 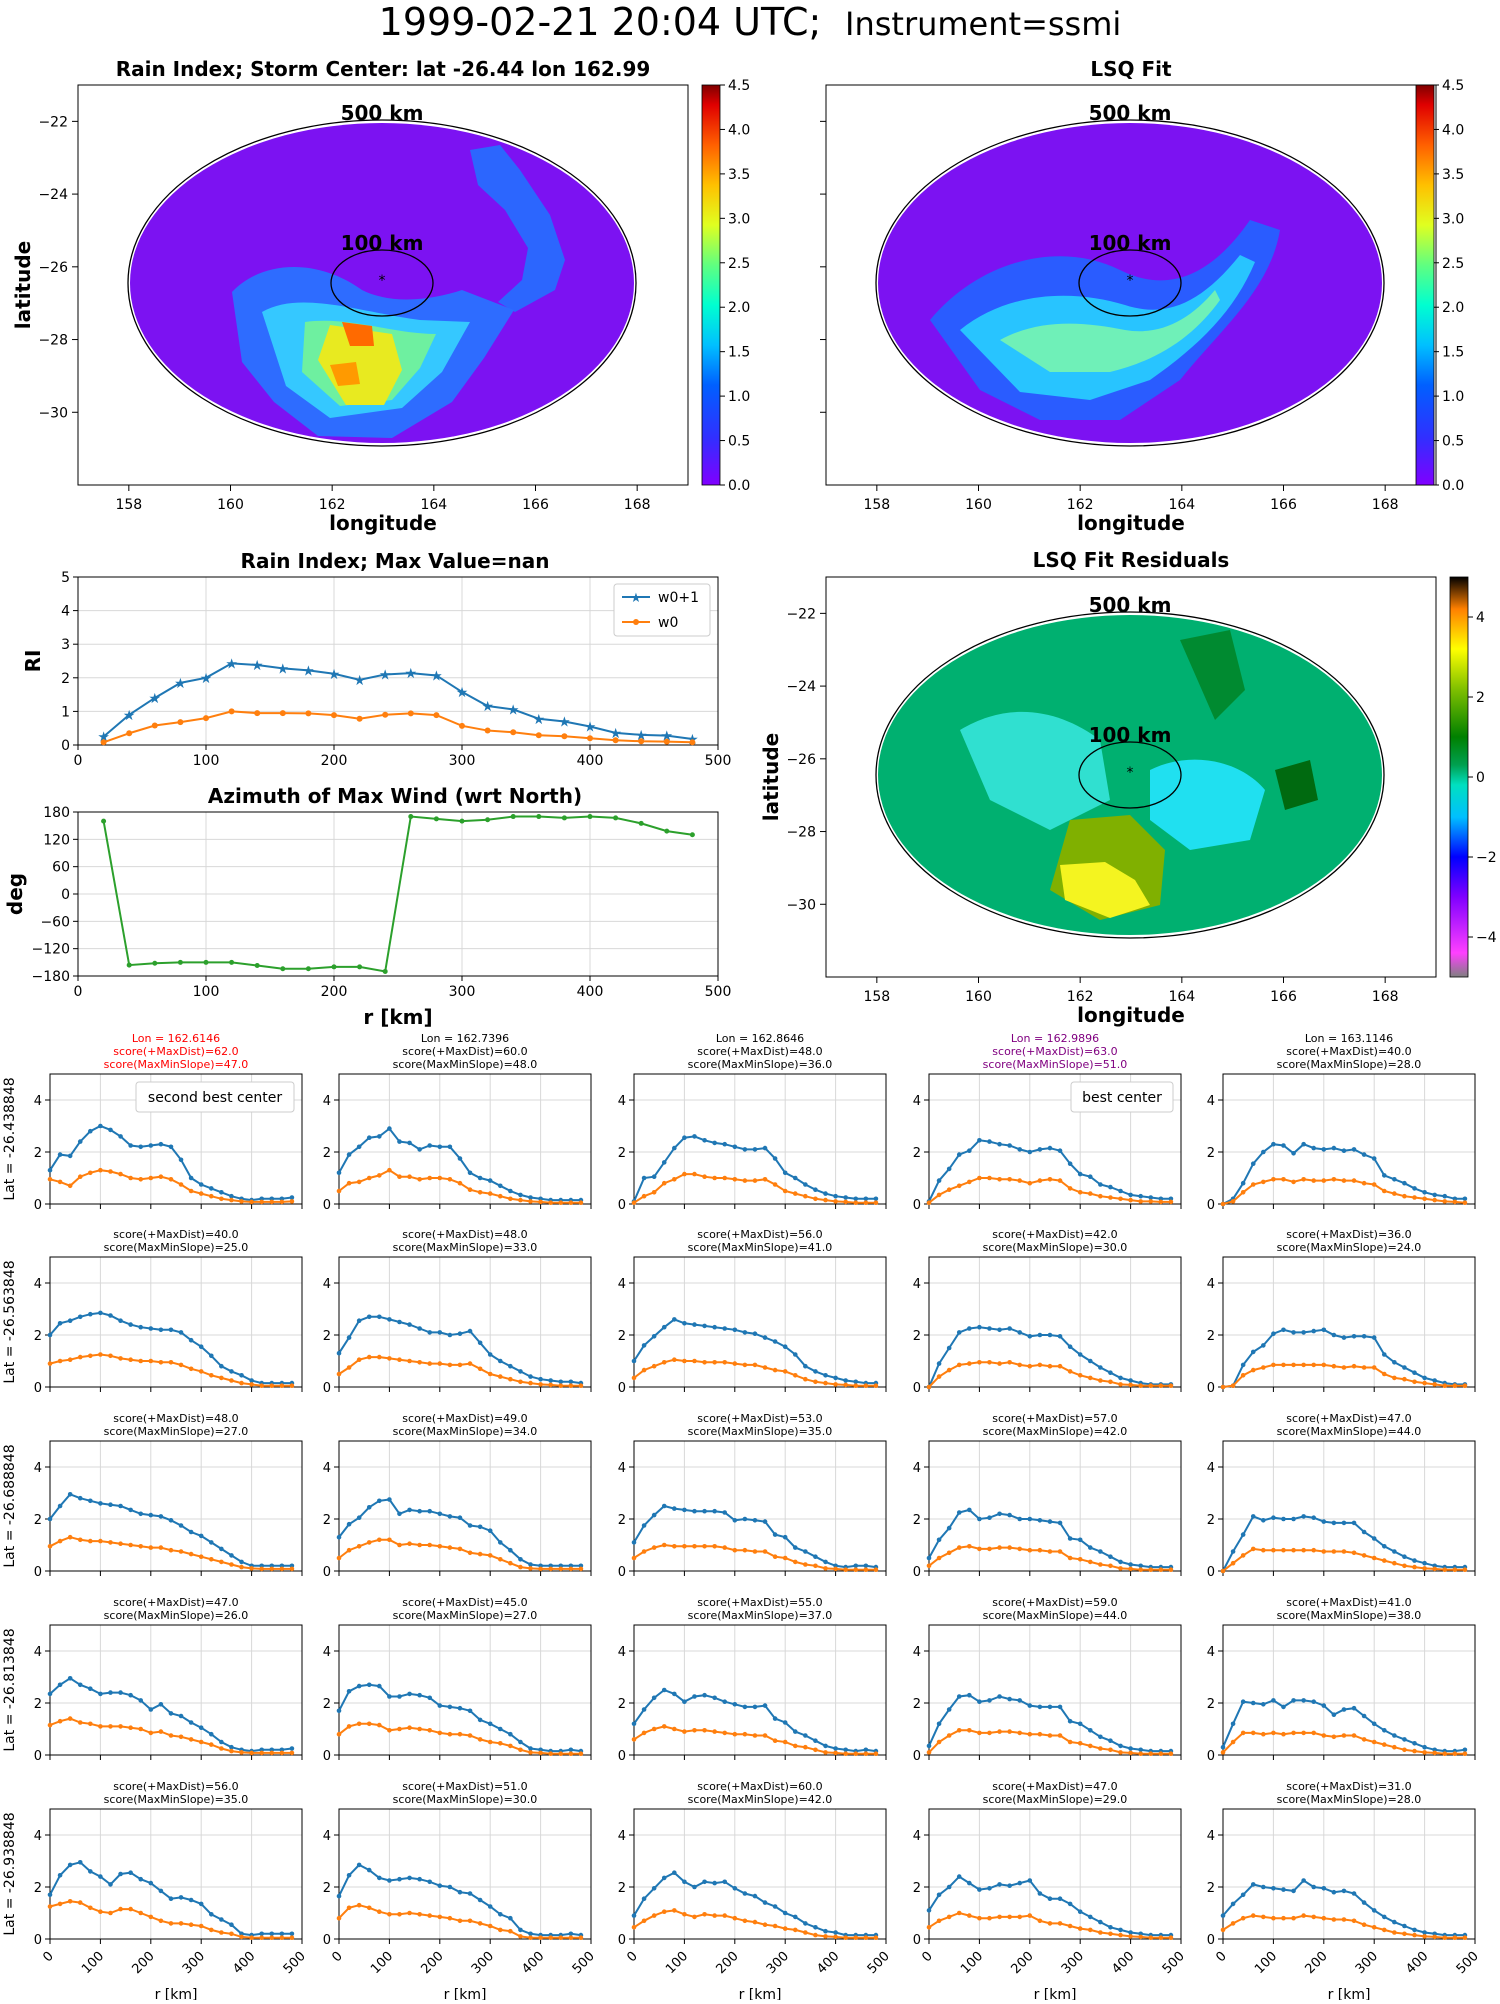 What do you see at coordinates (590, 992) in the screenshot?
I see `x-tick-label: 400` at bounding box center [590, 992].